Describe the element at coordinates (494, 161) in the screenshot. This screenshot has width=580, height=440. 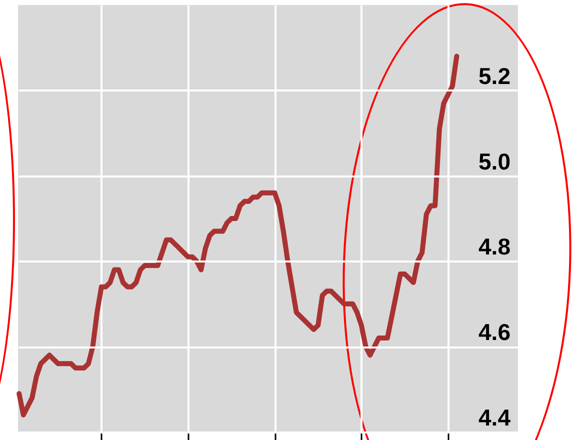
I see `y-tick-label: 5.0` at that location.